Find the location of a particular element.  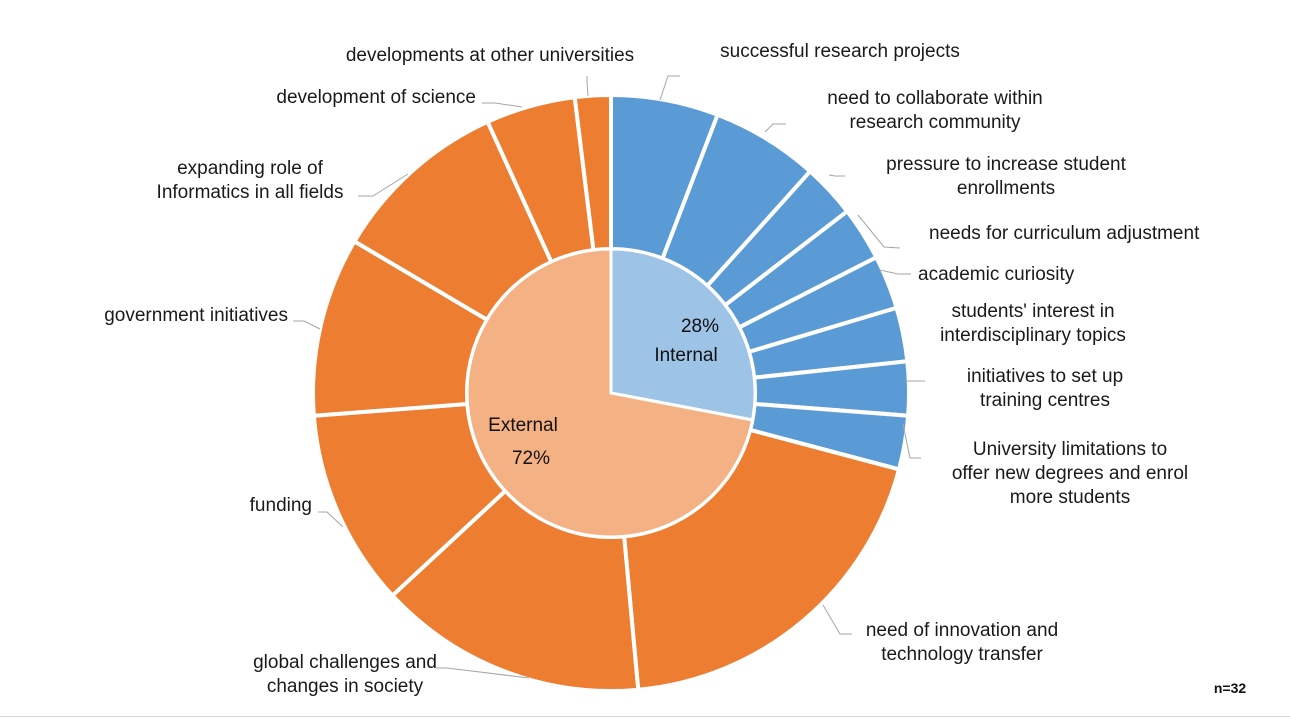

leader-line-need-to-collaborate-within-research-community is located at coordinates (775, 128).